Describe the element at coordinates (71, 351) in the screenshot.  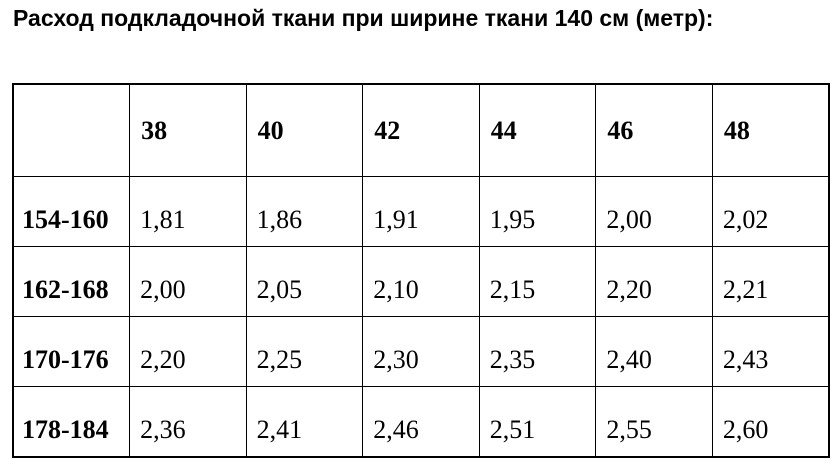
I see `row-header: 170-176` at that location.